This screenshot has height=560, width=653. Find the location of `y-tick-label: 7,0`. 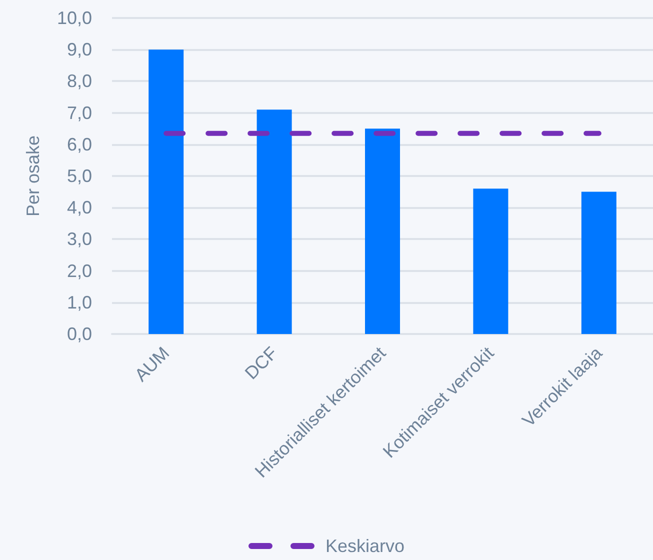

y-tick-label: 7,0 is located at coordinates (79, 112).